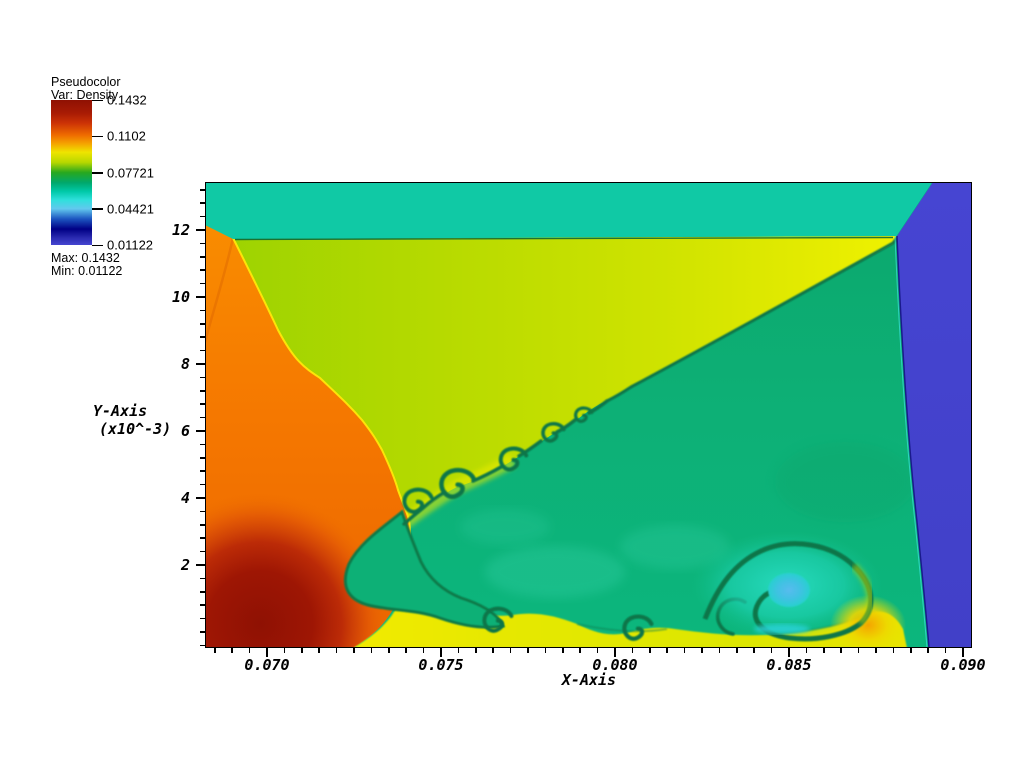 The width and height of the screenshot is (1024, 760). Describe the element at coordinates (298, 570) in the screenshot. I see `region-max-density-blob` at that location.